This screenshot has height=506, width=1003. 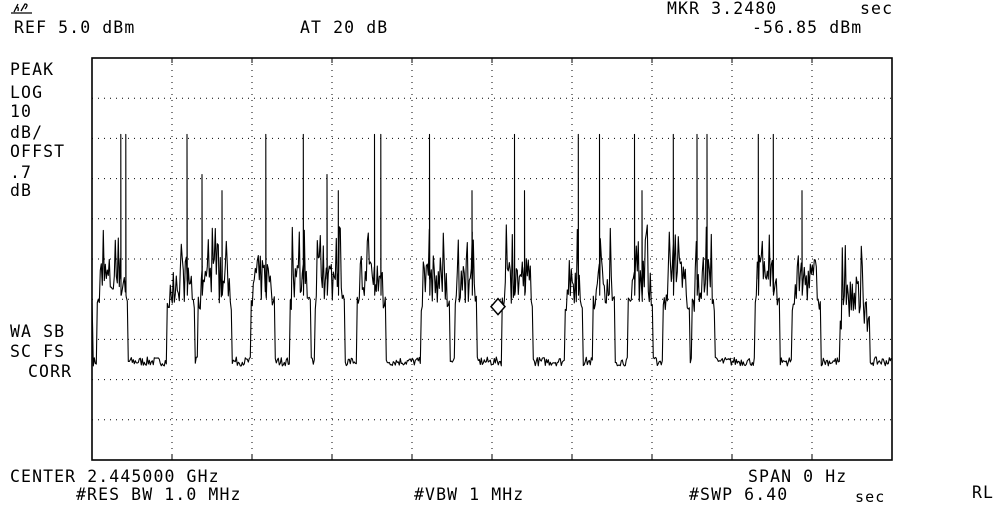 What do you see at coordinates (722, 9) in the screenshot?
I see `marker-time: MKR 3.2480` at bounding box center [722, 9].